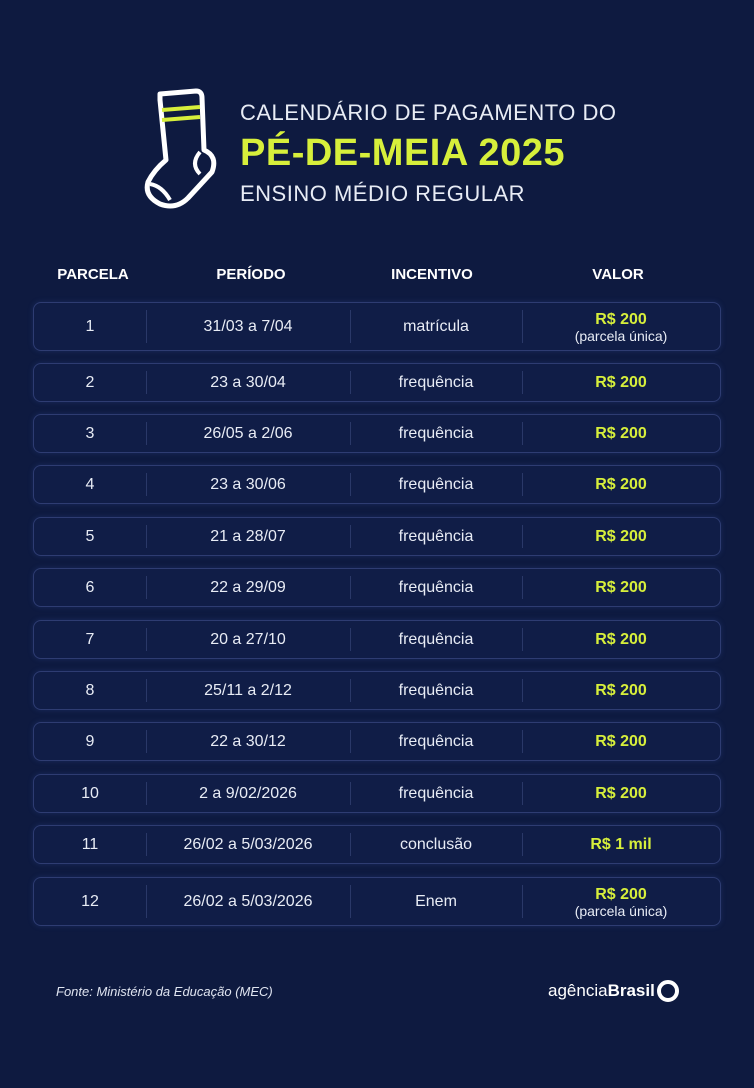 The image size is (754, 1088). I want to click on cell-periodo: 23 a 30/04, so click(248, 382).